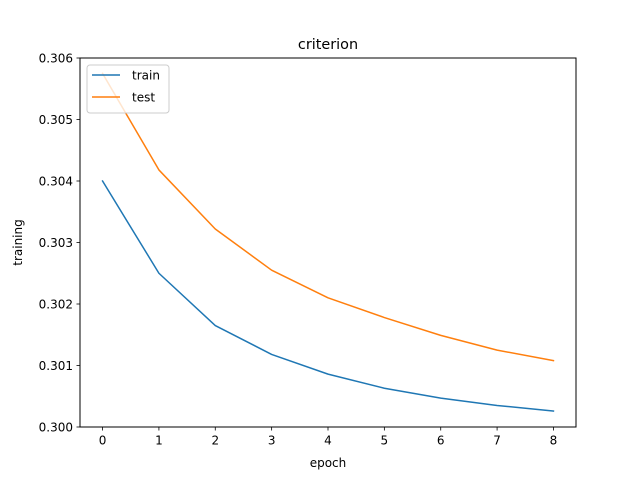 The width and height of the screenshot is (640, 480). I want to click on x-tick-label: 8, so click(554, 441).